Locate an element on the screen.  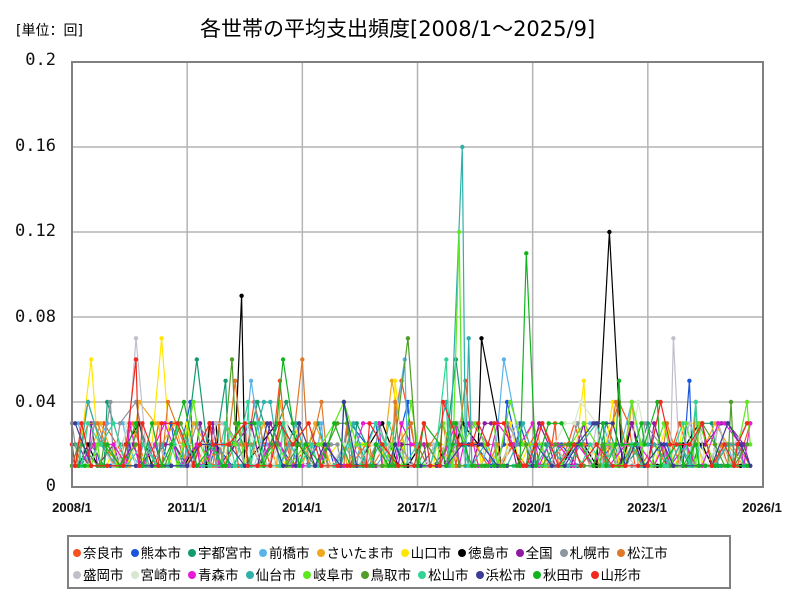
y-tick: 0.12 is located at coordinates (35, 231).